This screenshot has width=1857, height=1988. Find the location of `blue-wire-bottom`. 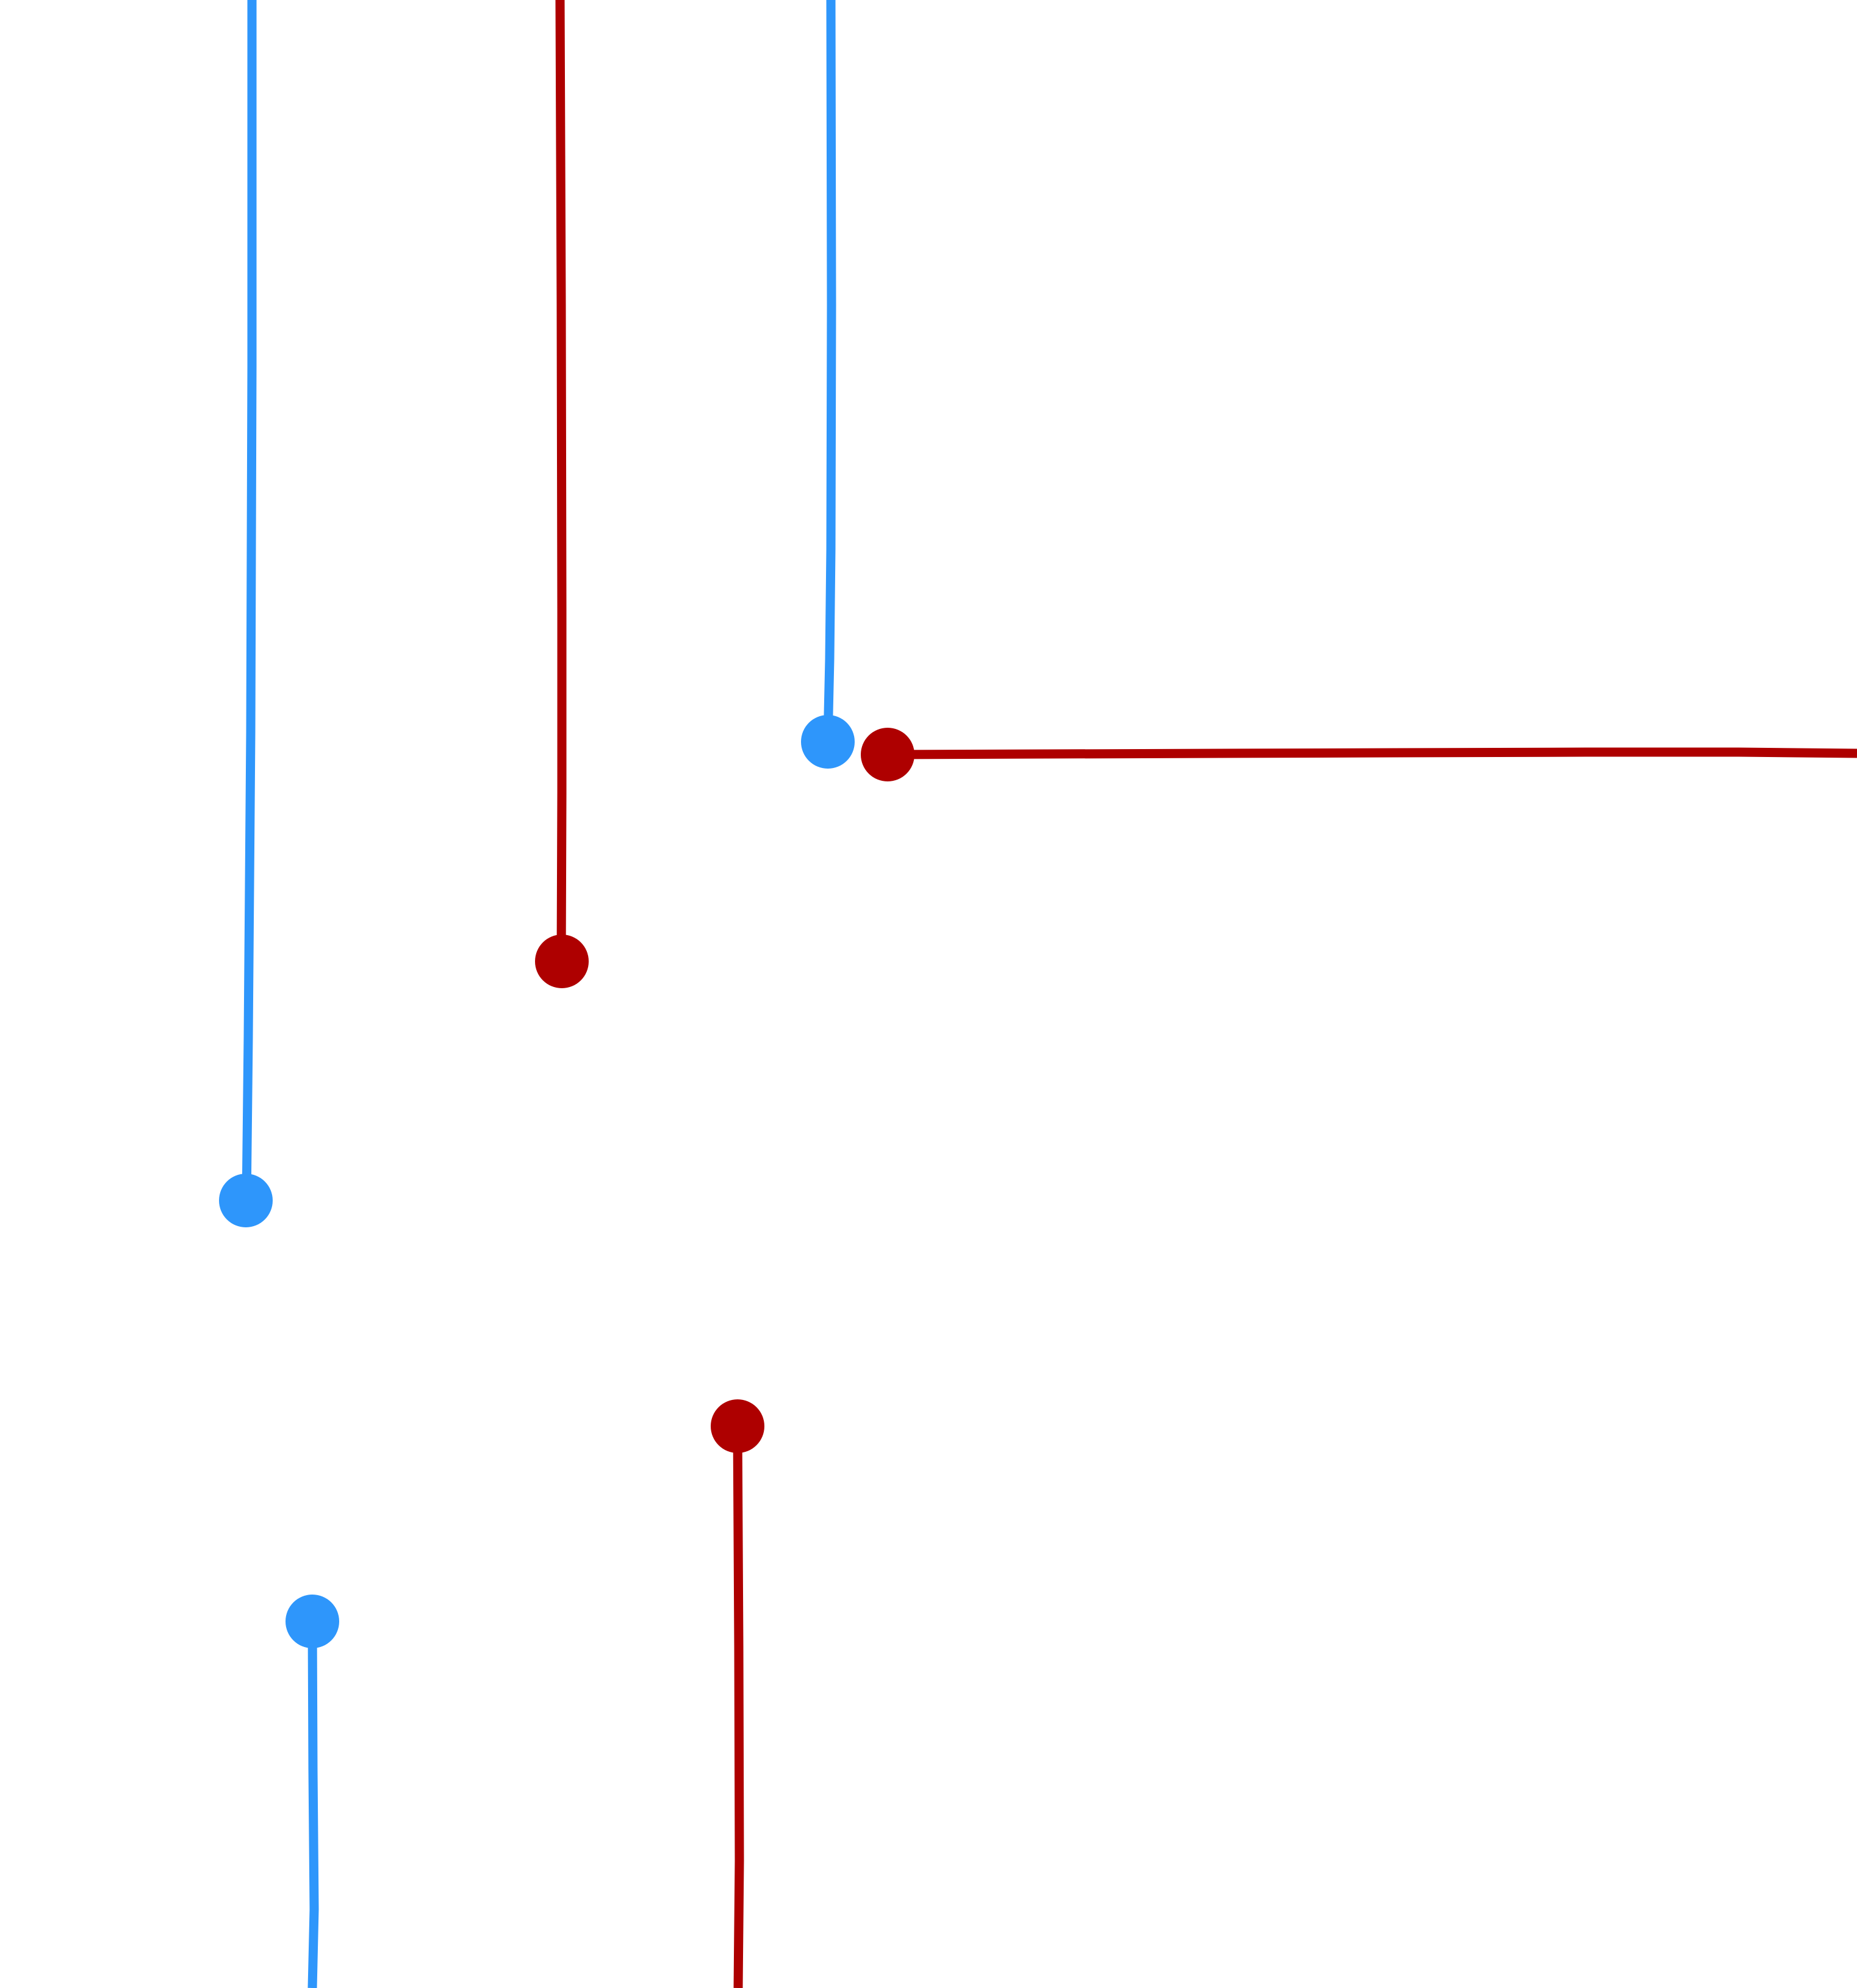

blue-wire-bottom is located at coordinates (312, 1791).